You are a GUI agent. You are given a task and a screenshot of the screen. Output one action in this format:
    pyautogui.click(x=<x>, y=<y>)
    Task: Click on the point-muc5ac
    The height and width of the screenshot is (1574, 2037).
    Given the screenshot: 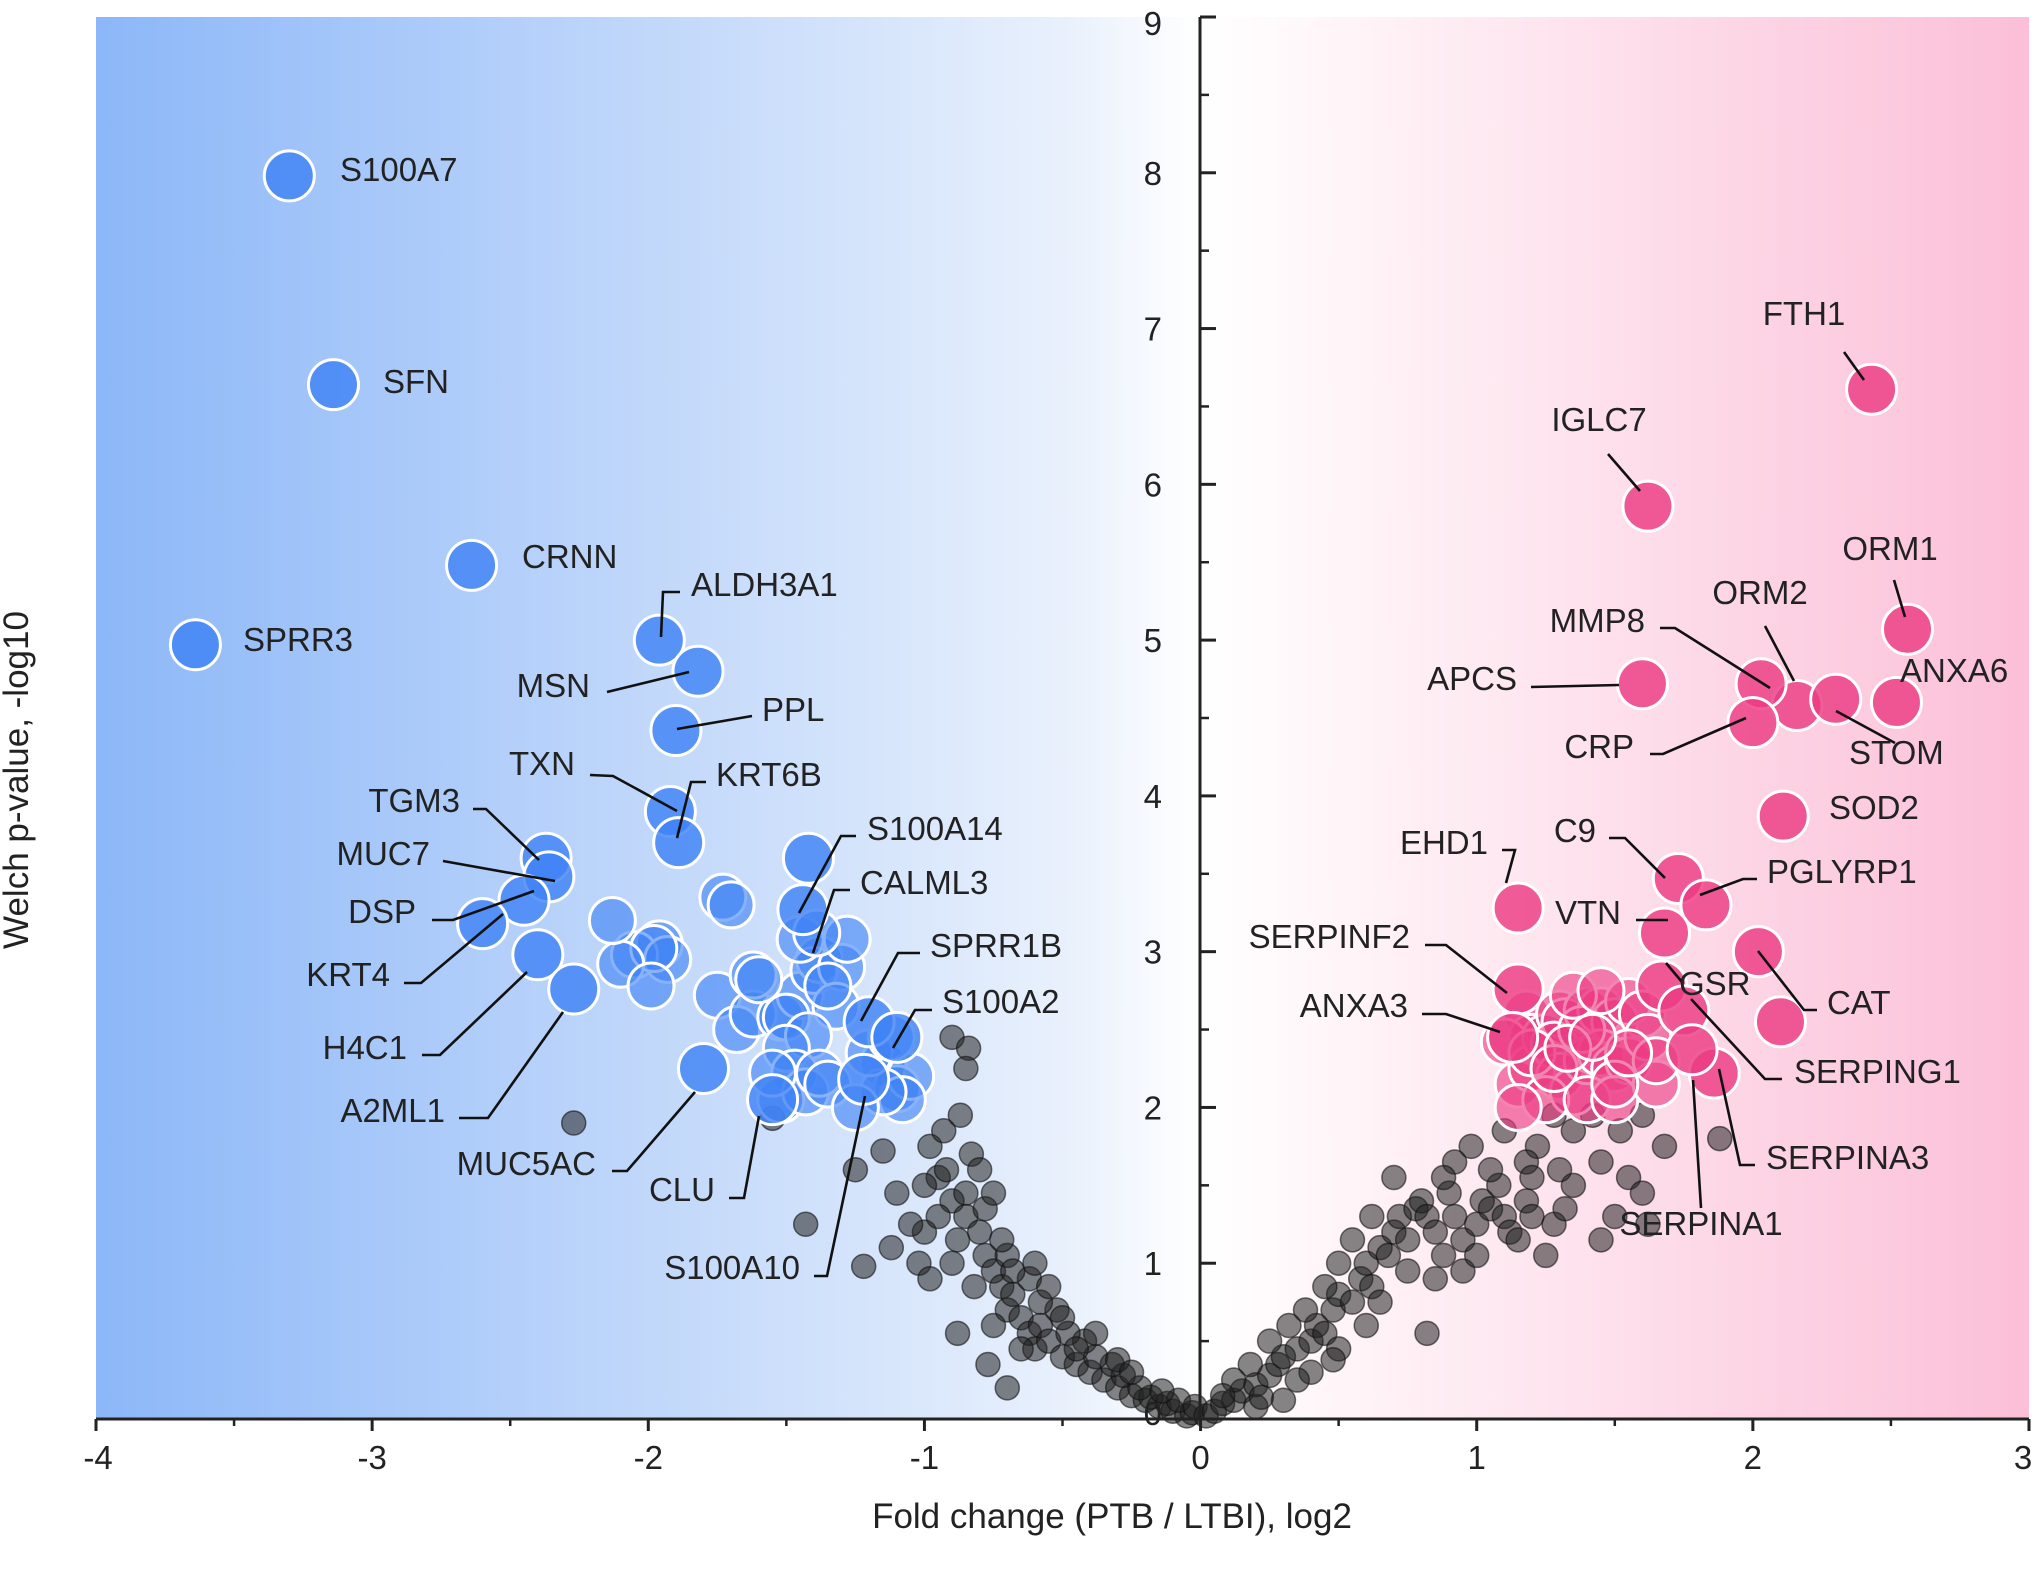 What is the action you would take?
    pyautogui.click(x=704, y=1068)
    